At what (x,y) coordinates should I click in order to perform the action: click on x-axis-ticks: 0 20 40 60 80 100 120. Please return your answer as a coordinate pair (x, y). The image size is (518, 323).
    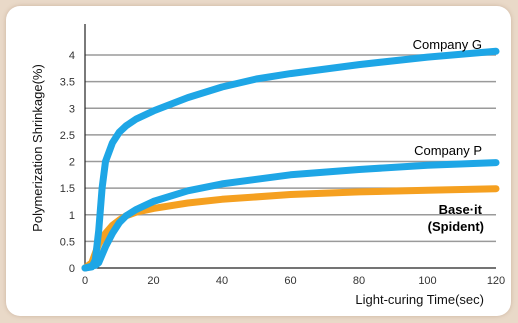
    Looking at the image, I should click on (293, 281).